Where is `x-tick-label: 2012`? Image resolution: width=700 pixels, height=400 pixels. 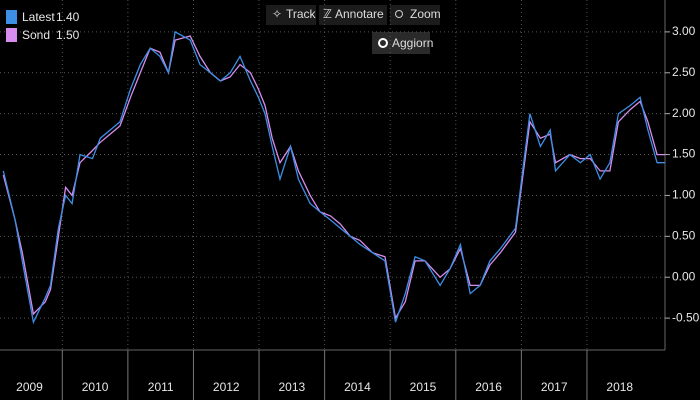 x-tick-label: 2012 is located at coordinates (226, 387).